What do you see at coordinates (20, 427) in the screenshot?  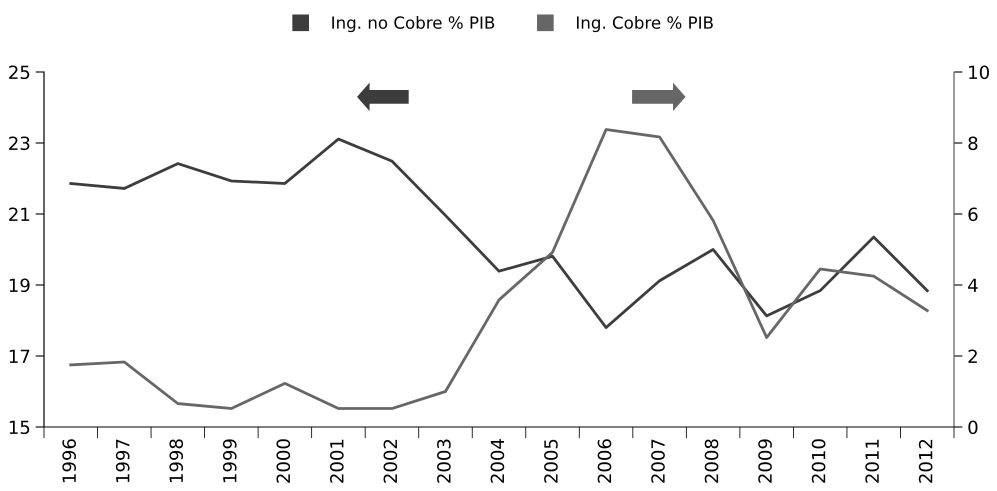 I see `y-tick-label: 15` at bounding box center [20, 427].